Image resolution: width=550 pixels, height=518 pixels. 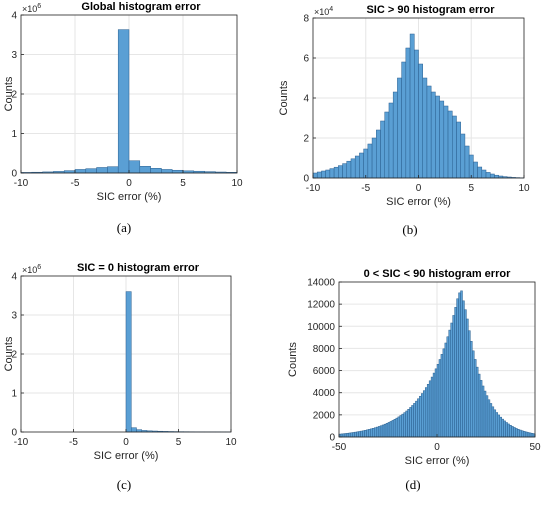 I want to click on multiplier-exponent: 6, so click(x=39, y=267).